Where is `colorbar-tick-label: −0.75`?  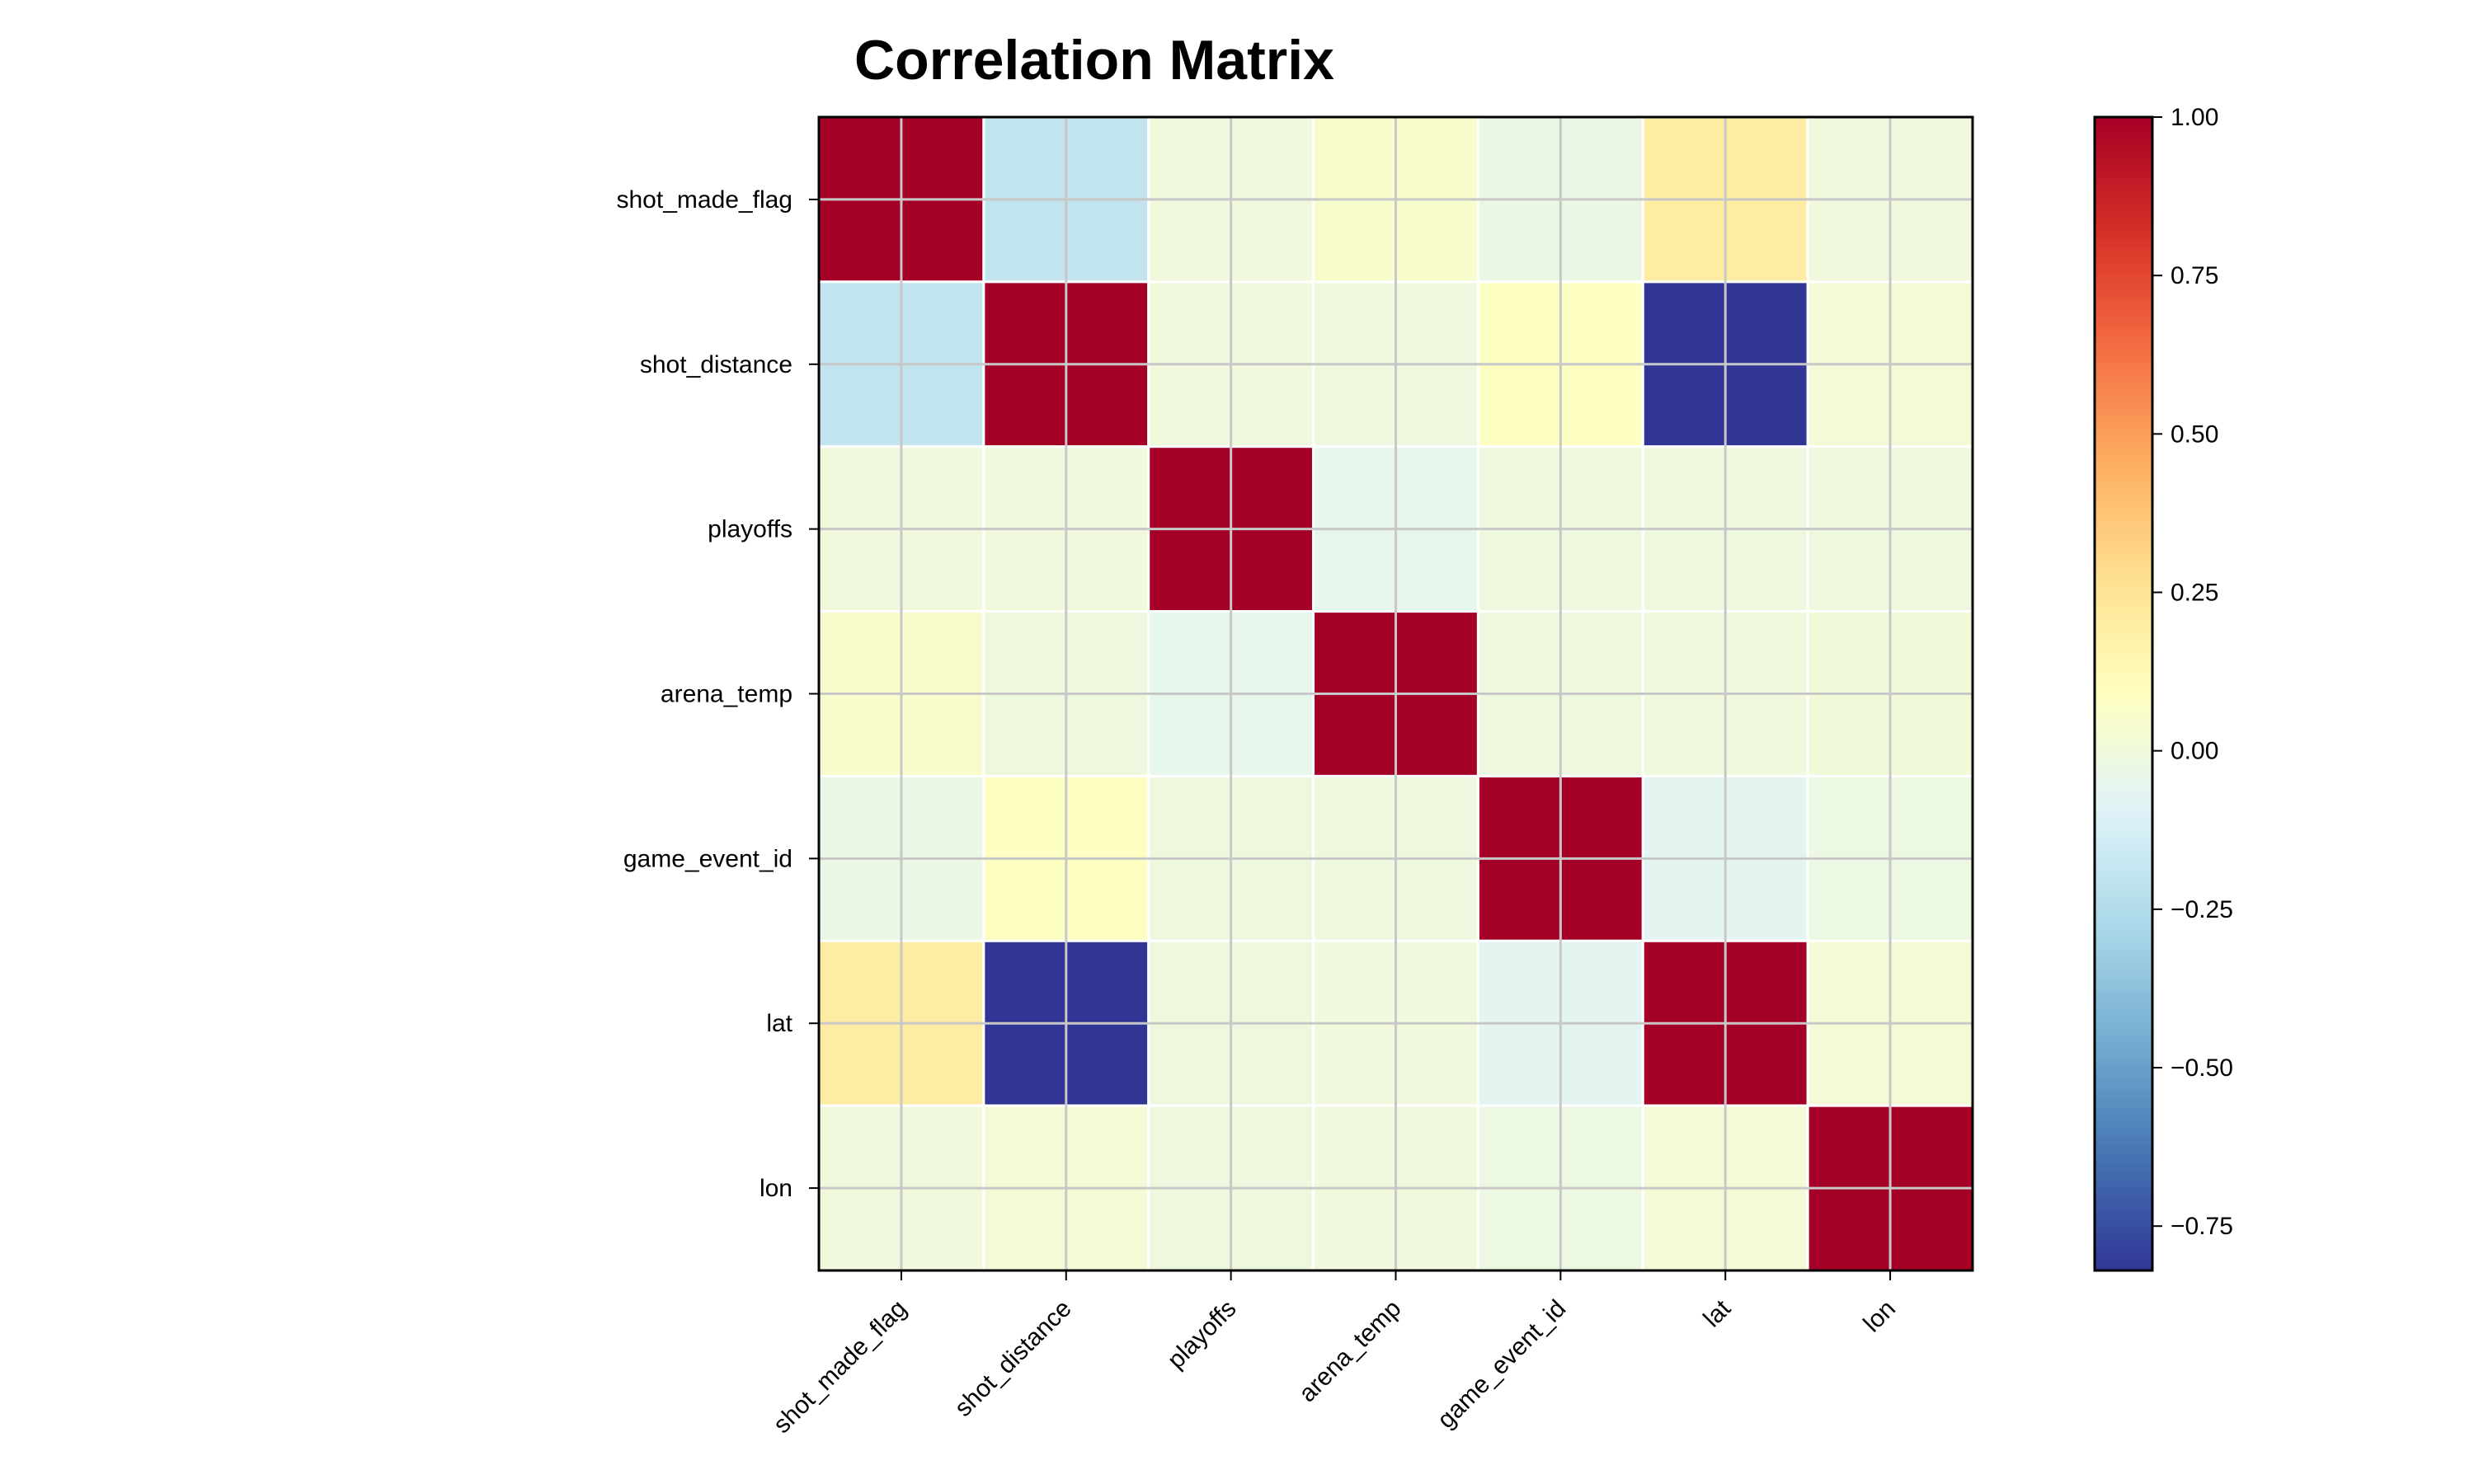 colorbar-tick-label: −0.75 is located at coordinates (2202, 1226).